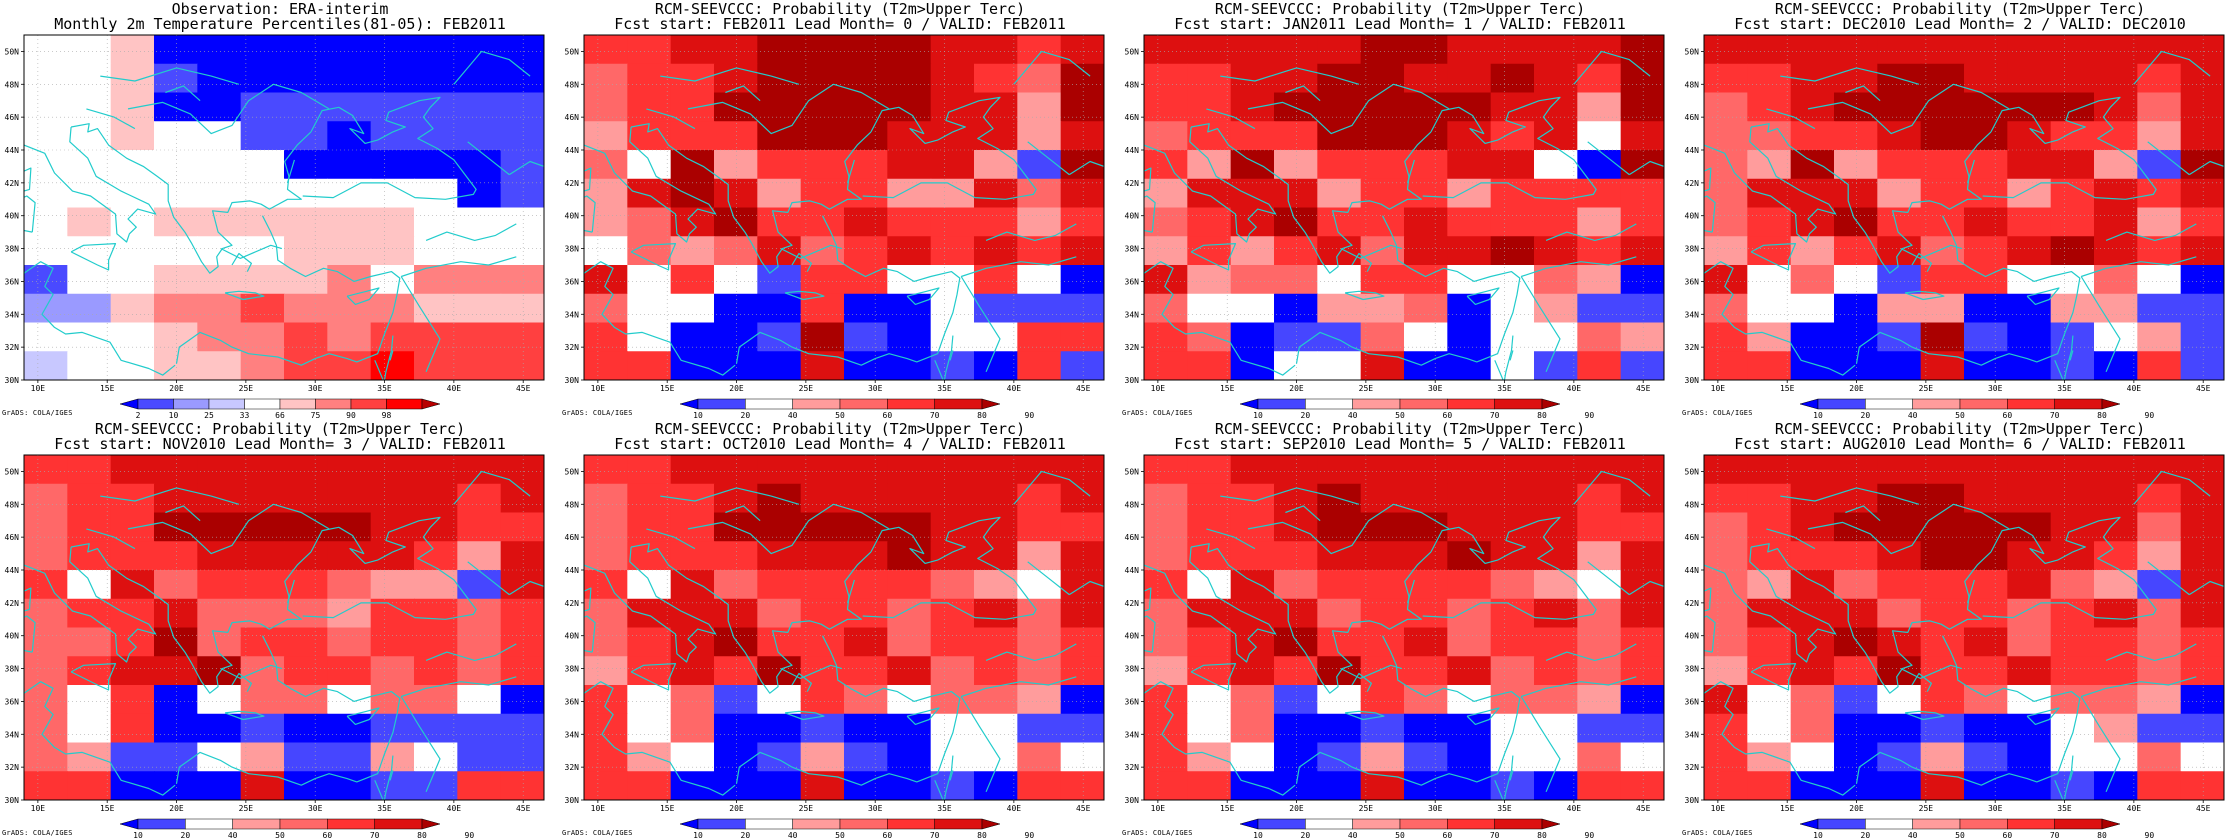 This screenshot has width=2240, height=840. Describe the element at coordinates (2064, 388) in the screenshot. I see `lon-tick-label: 35E` at that location.